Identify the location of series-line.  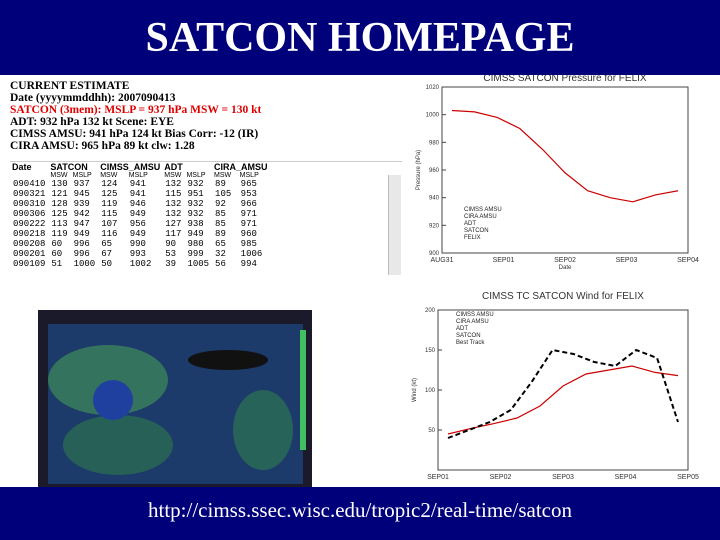
(563, 393).